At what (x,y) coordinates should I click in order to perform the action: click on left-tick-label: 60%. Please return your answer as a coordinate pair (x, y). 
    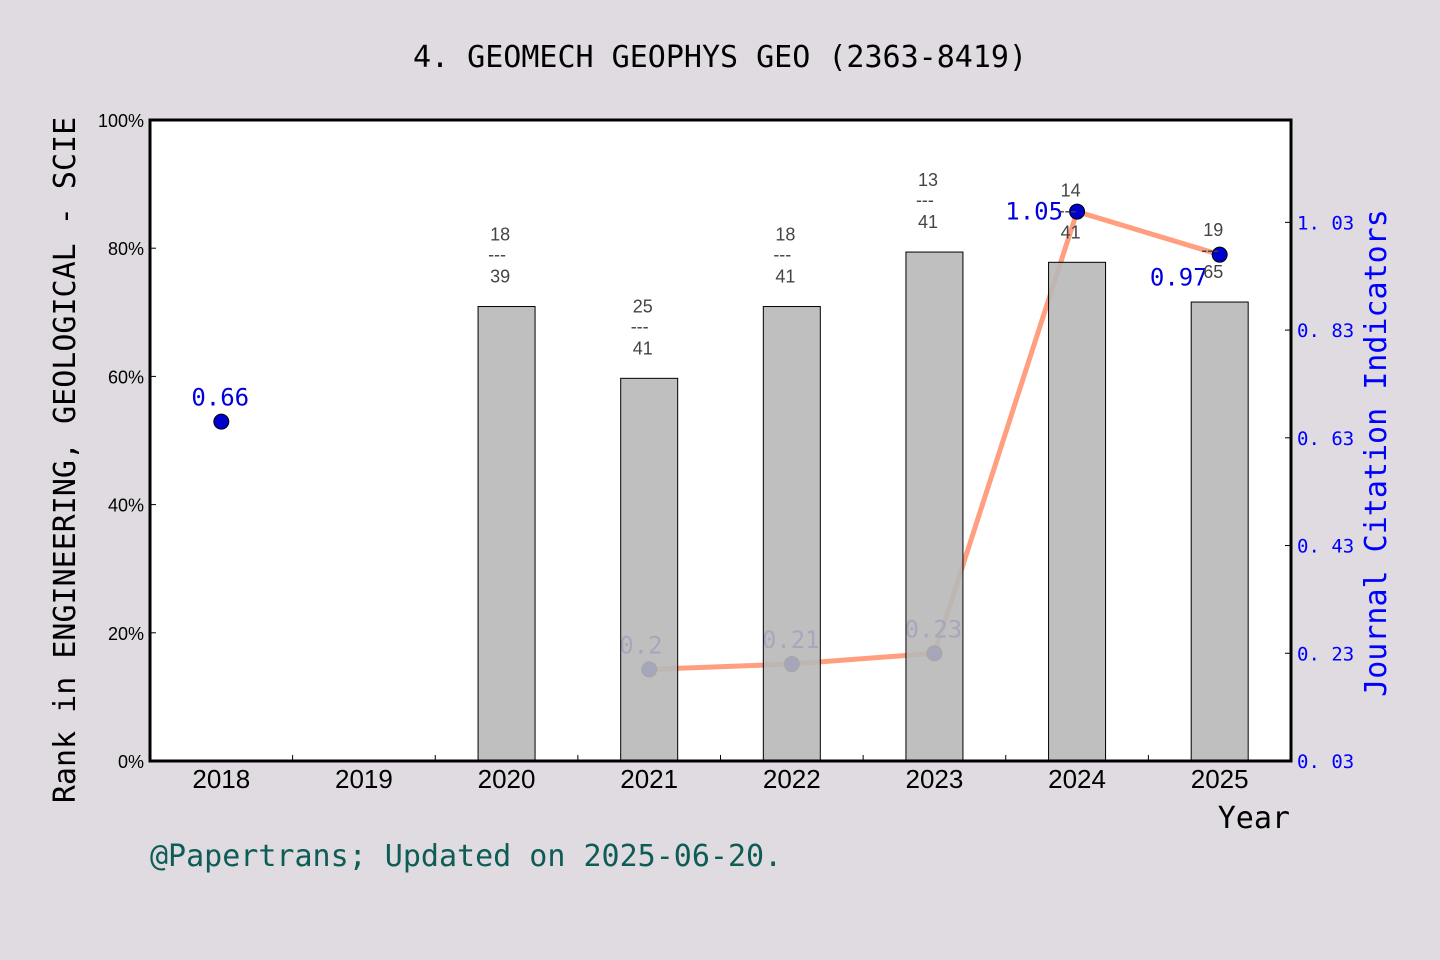
    Looking at the image, I should click on (126, 377).